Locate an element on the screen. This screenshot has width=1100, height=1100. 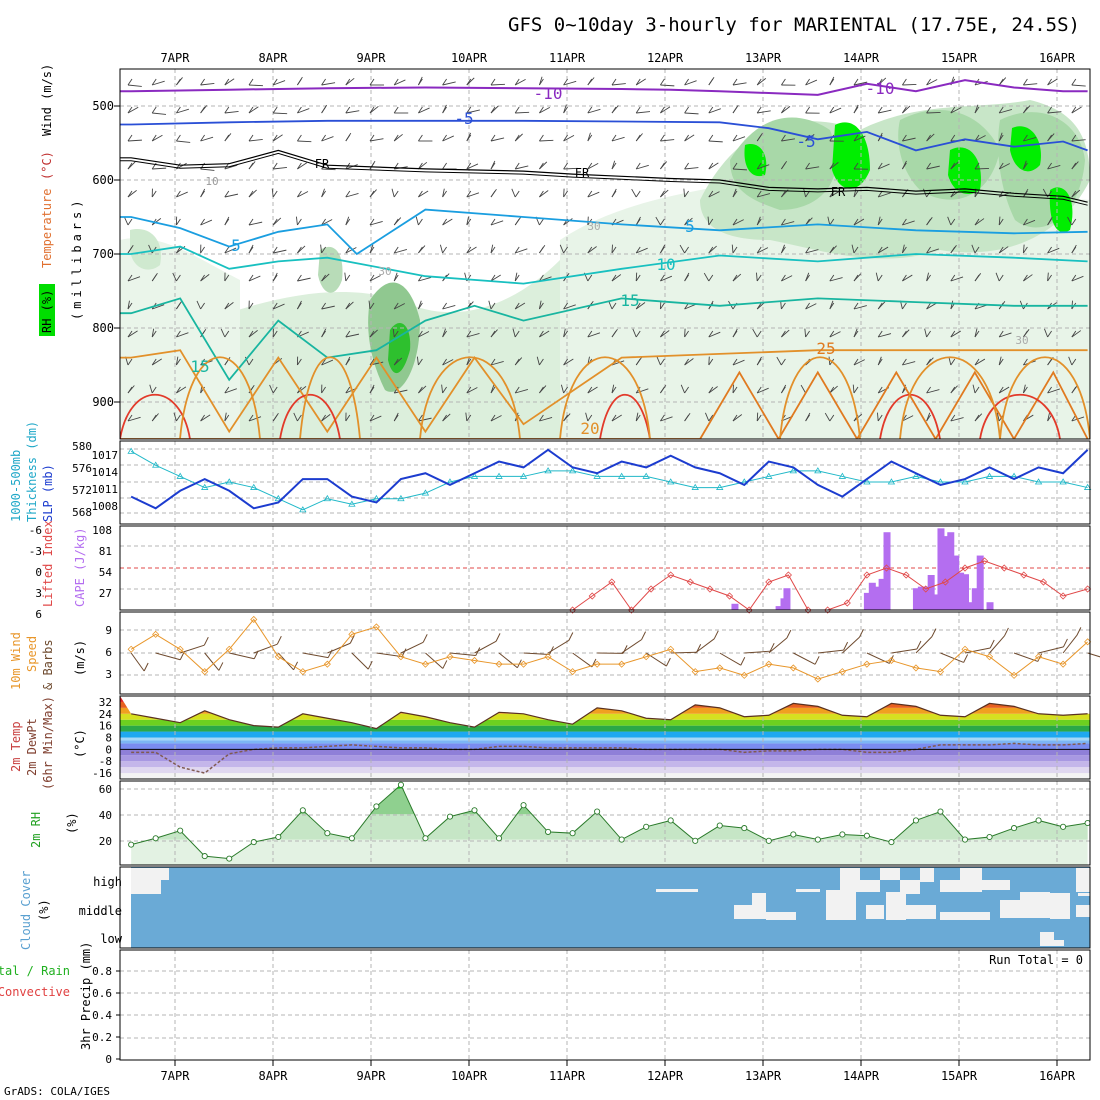
cloud-level-low: low is located at coordinates (111, 939).